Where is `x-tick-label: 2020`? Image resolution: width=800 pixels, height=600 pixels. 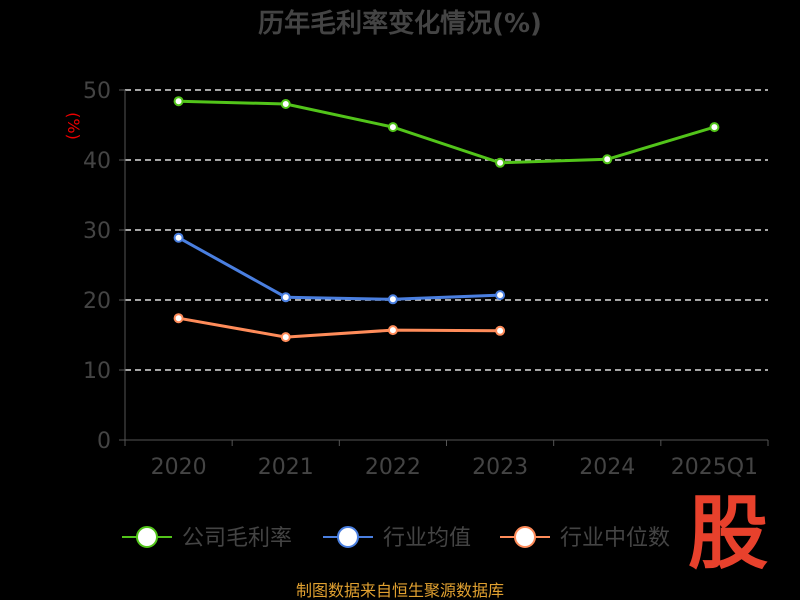
x-tick-label: 2020 is located at coordinates (179, 467).